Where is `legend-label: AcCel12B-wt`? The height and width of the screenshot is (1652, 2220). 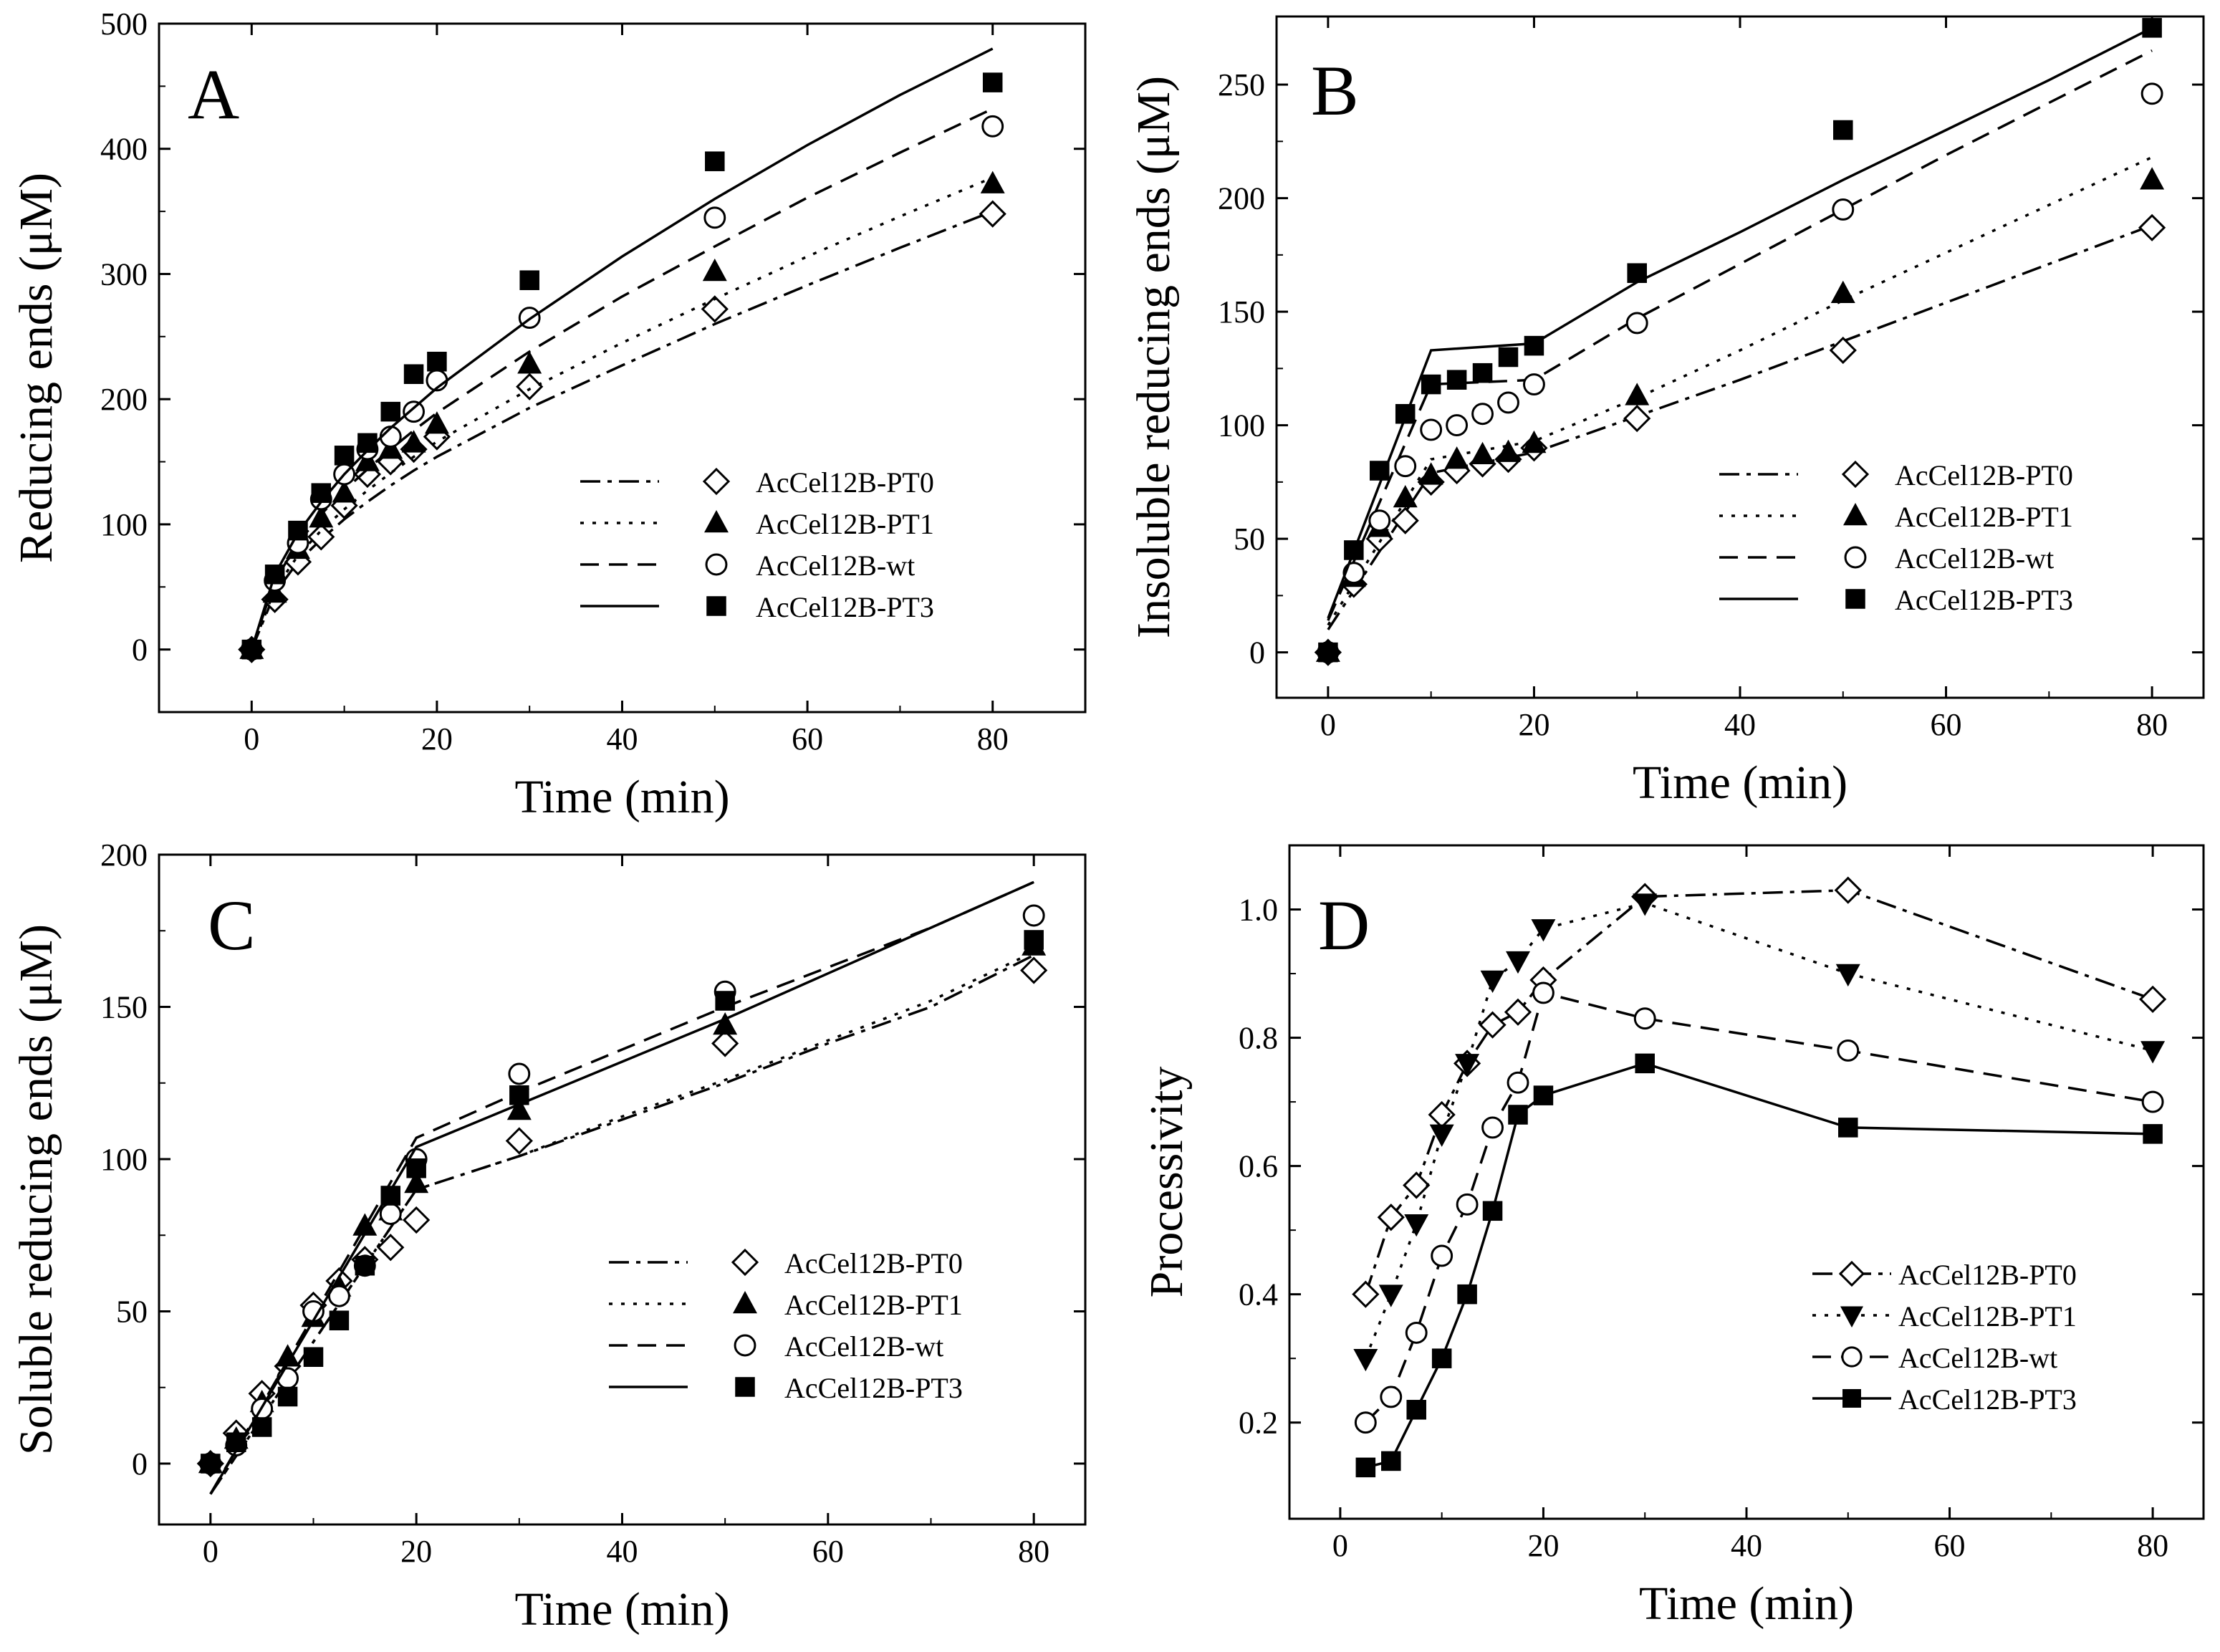 legend-label: AcCel12B-wt is located at coordinates (1977, 1358).